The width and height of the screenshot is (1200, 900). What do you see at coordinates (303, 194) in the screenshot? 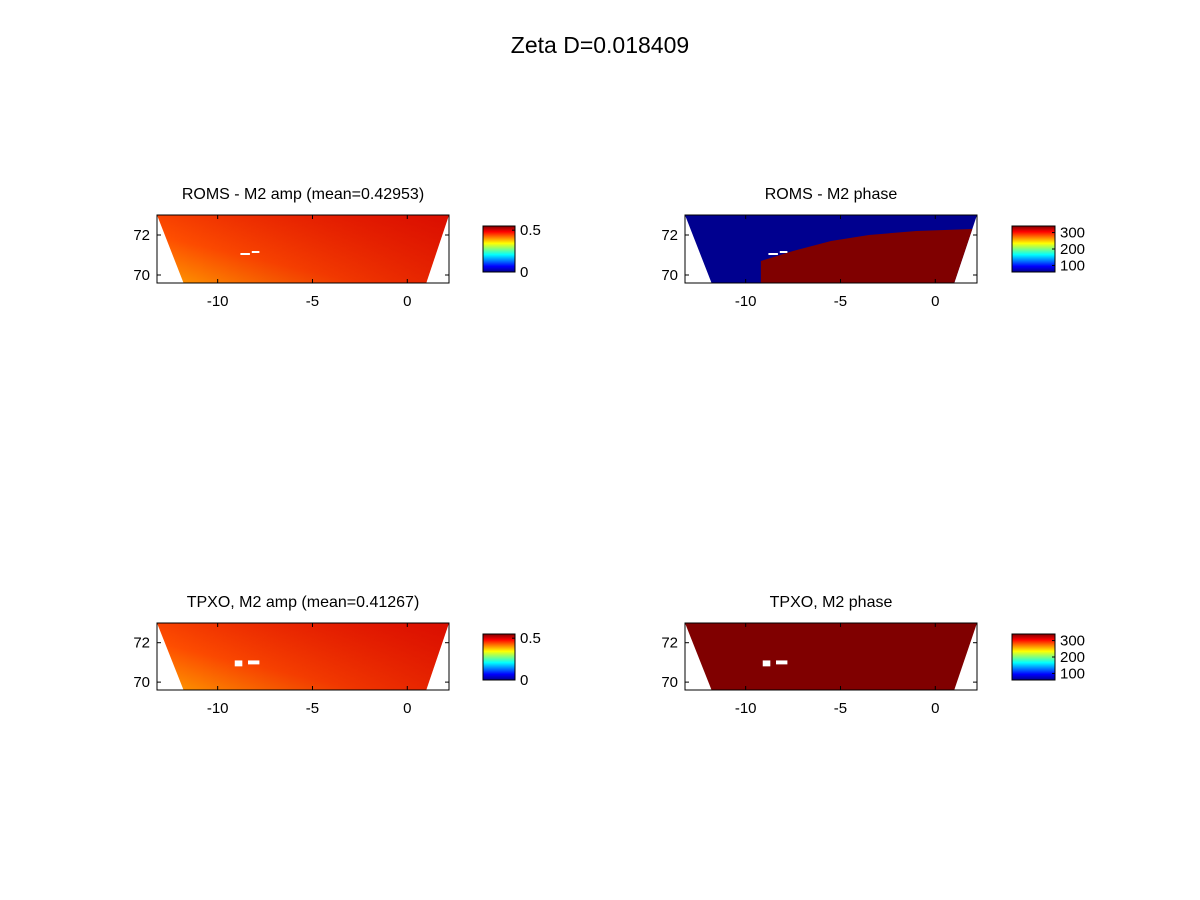
I see `subplot-title: ROMS - M2 amp (mean=0.42953)` at bounding box center [303, 194].